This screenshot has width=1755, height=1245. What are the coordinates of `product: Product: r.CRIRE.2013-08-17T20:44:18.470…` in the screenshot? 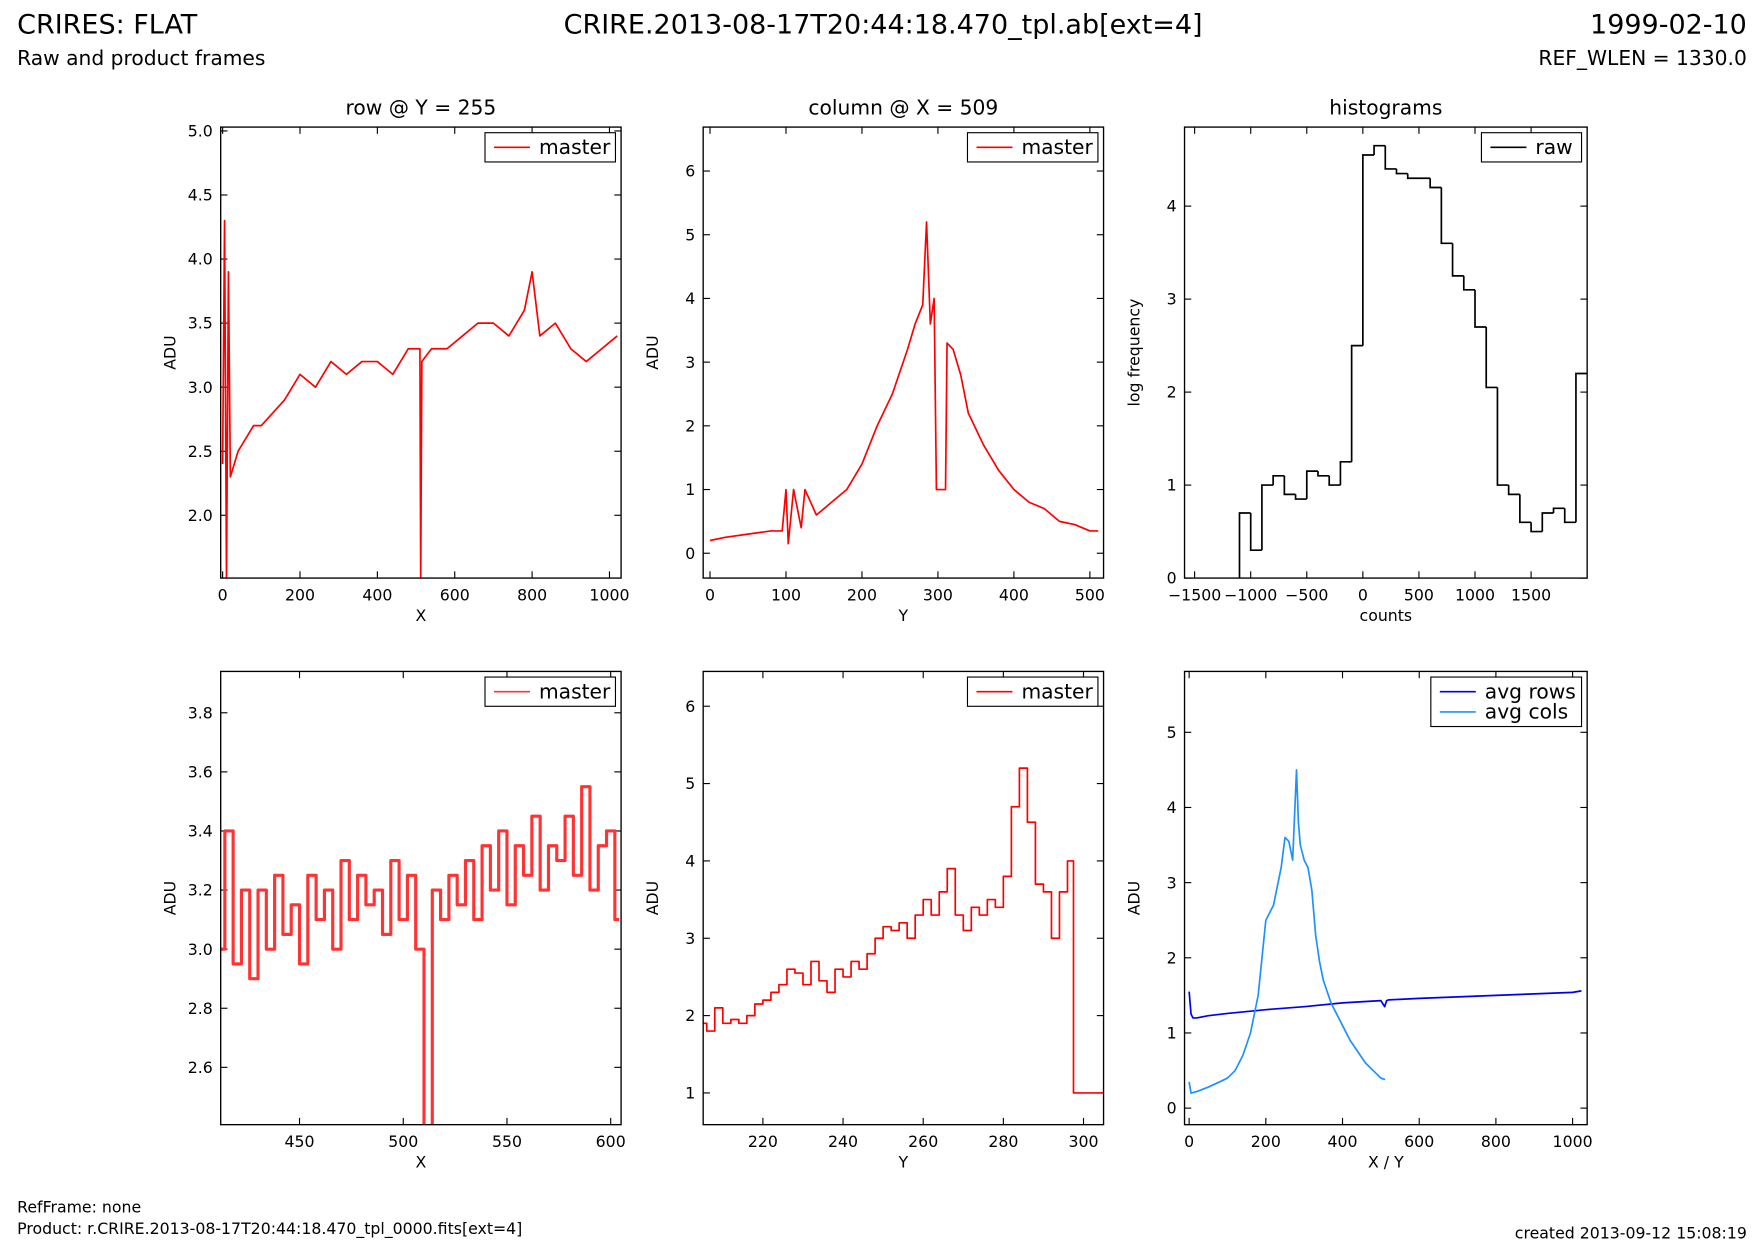 It's located at (269, 1229).